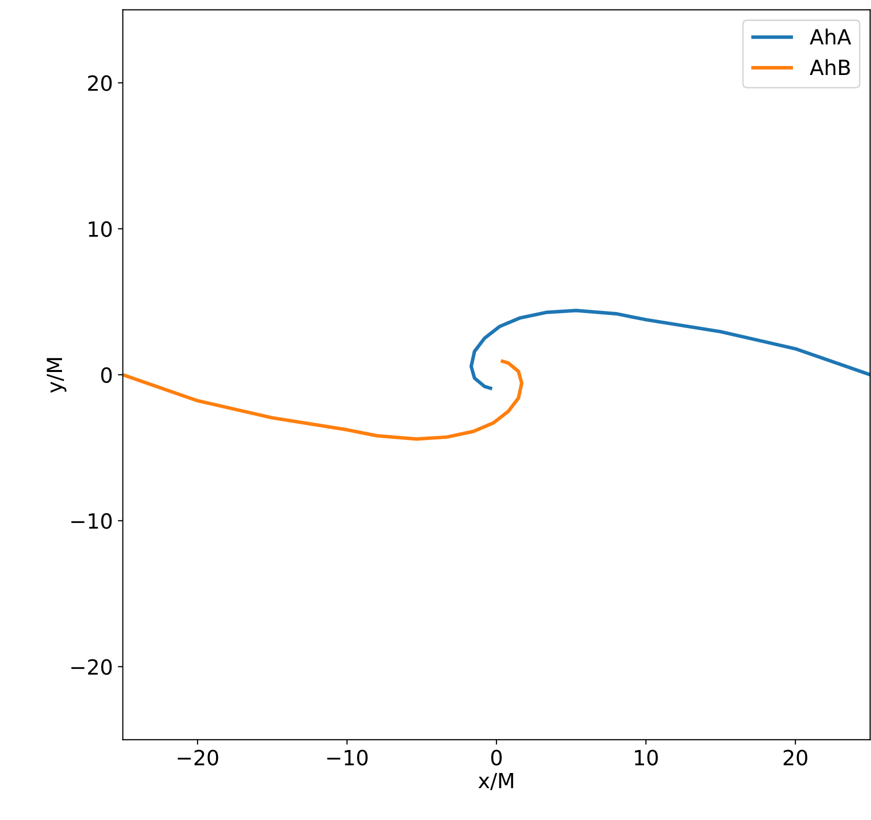  Describe the element at coordinates (91, 521) in the screenshot. I see `y-tick-label: −10` at that location.